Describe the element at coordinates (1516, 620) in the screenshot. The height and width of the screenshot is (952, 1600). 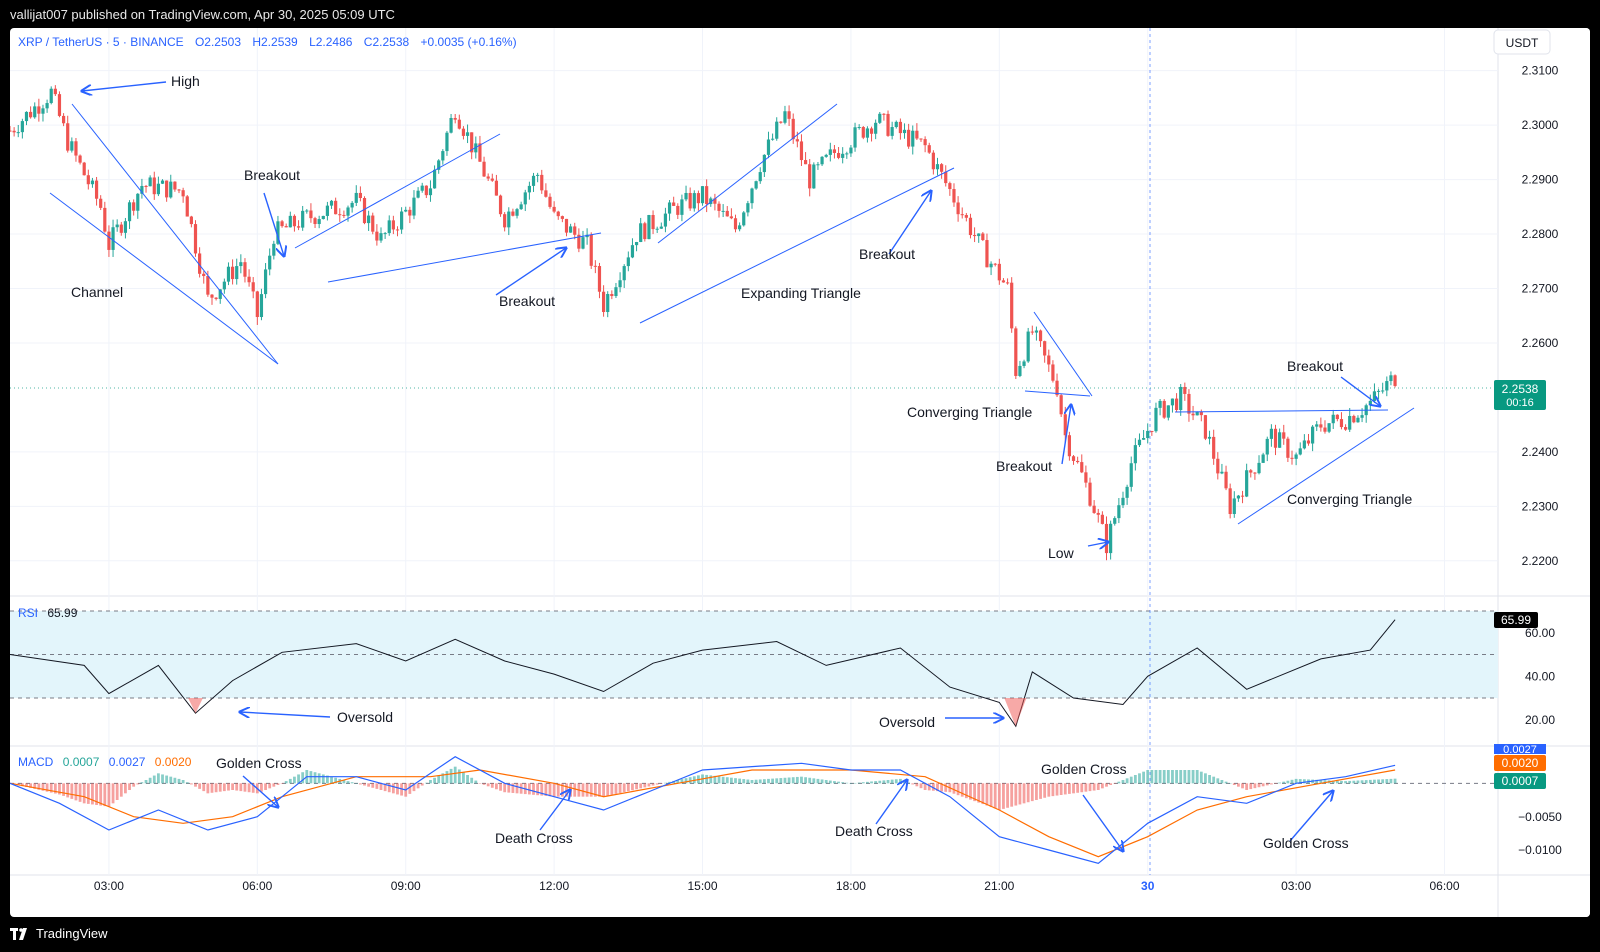
I see `rsi-value-tag: 65.99` at that location.